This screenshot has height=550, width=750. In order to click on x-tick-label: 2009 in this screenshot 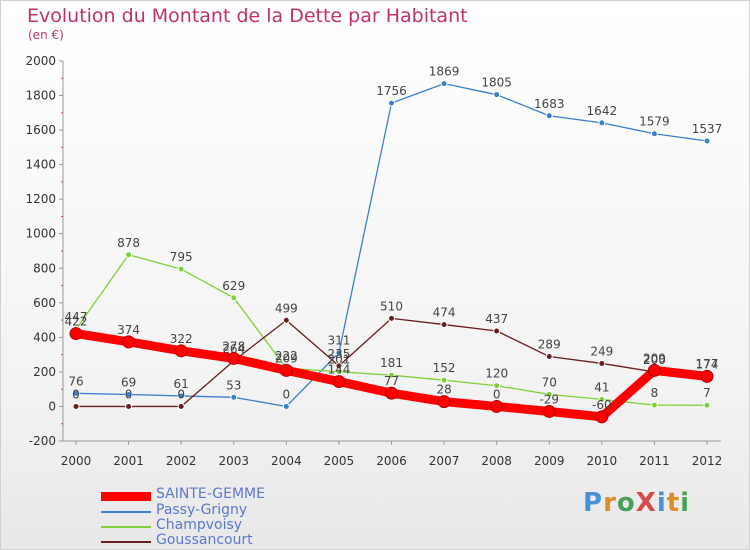, I will do `click(549, 461)`.